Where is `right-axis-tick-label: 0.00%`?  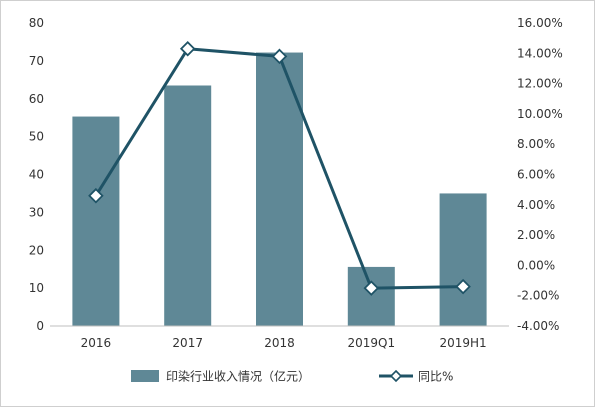 right-axis-tick-label: 0.00% is located at coordinates (536, 265).